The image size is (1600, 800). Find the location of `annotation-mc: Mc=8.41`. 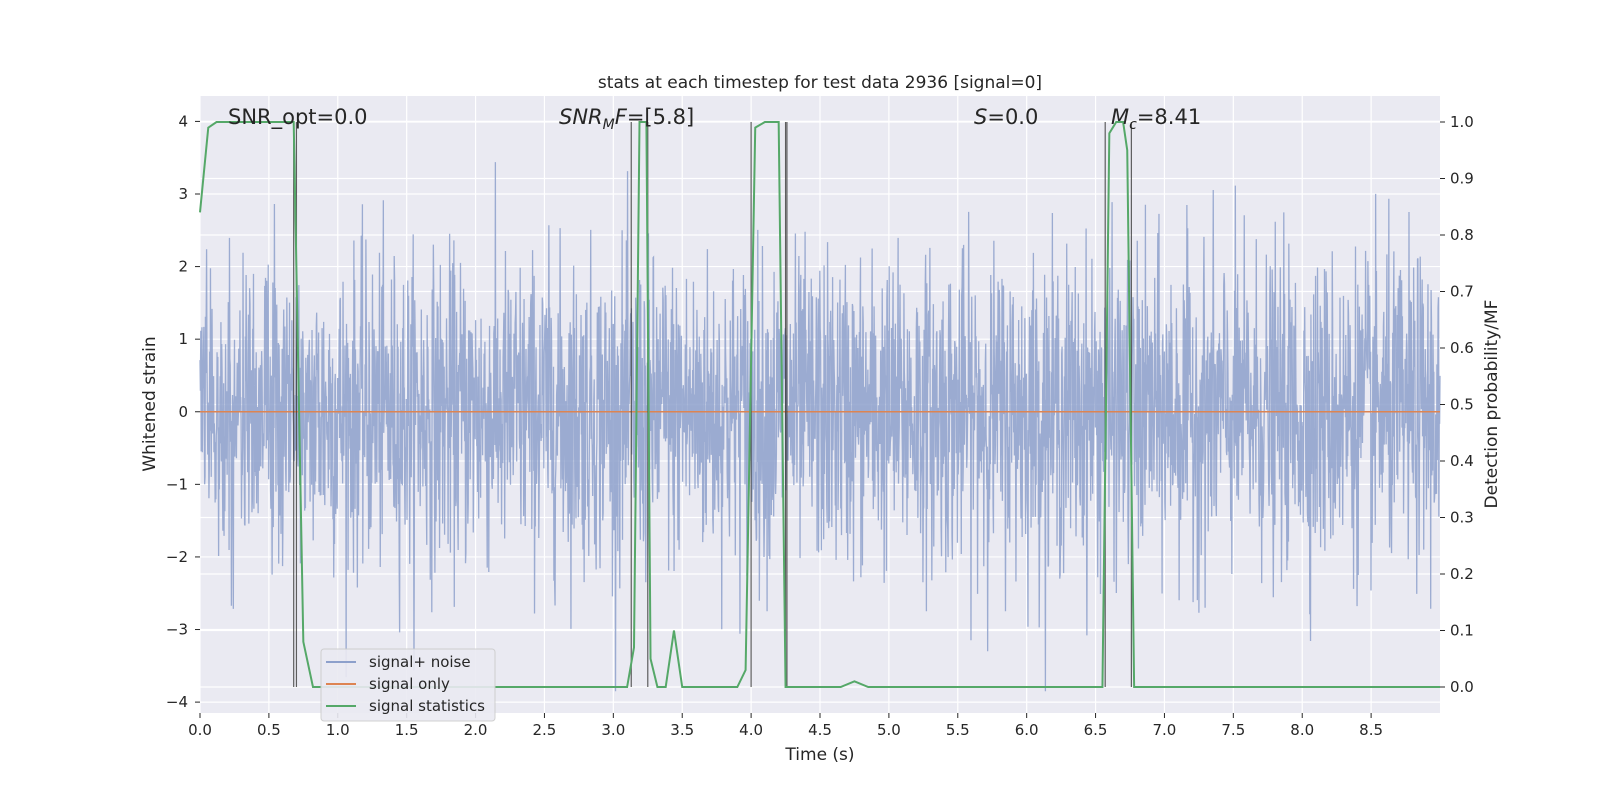

annotation-mc: Mc=8.41 is located at coordinates (1156, 119).